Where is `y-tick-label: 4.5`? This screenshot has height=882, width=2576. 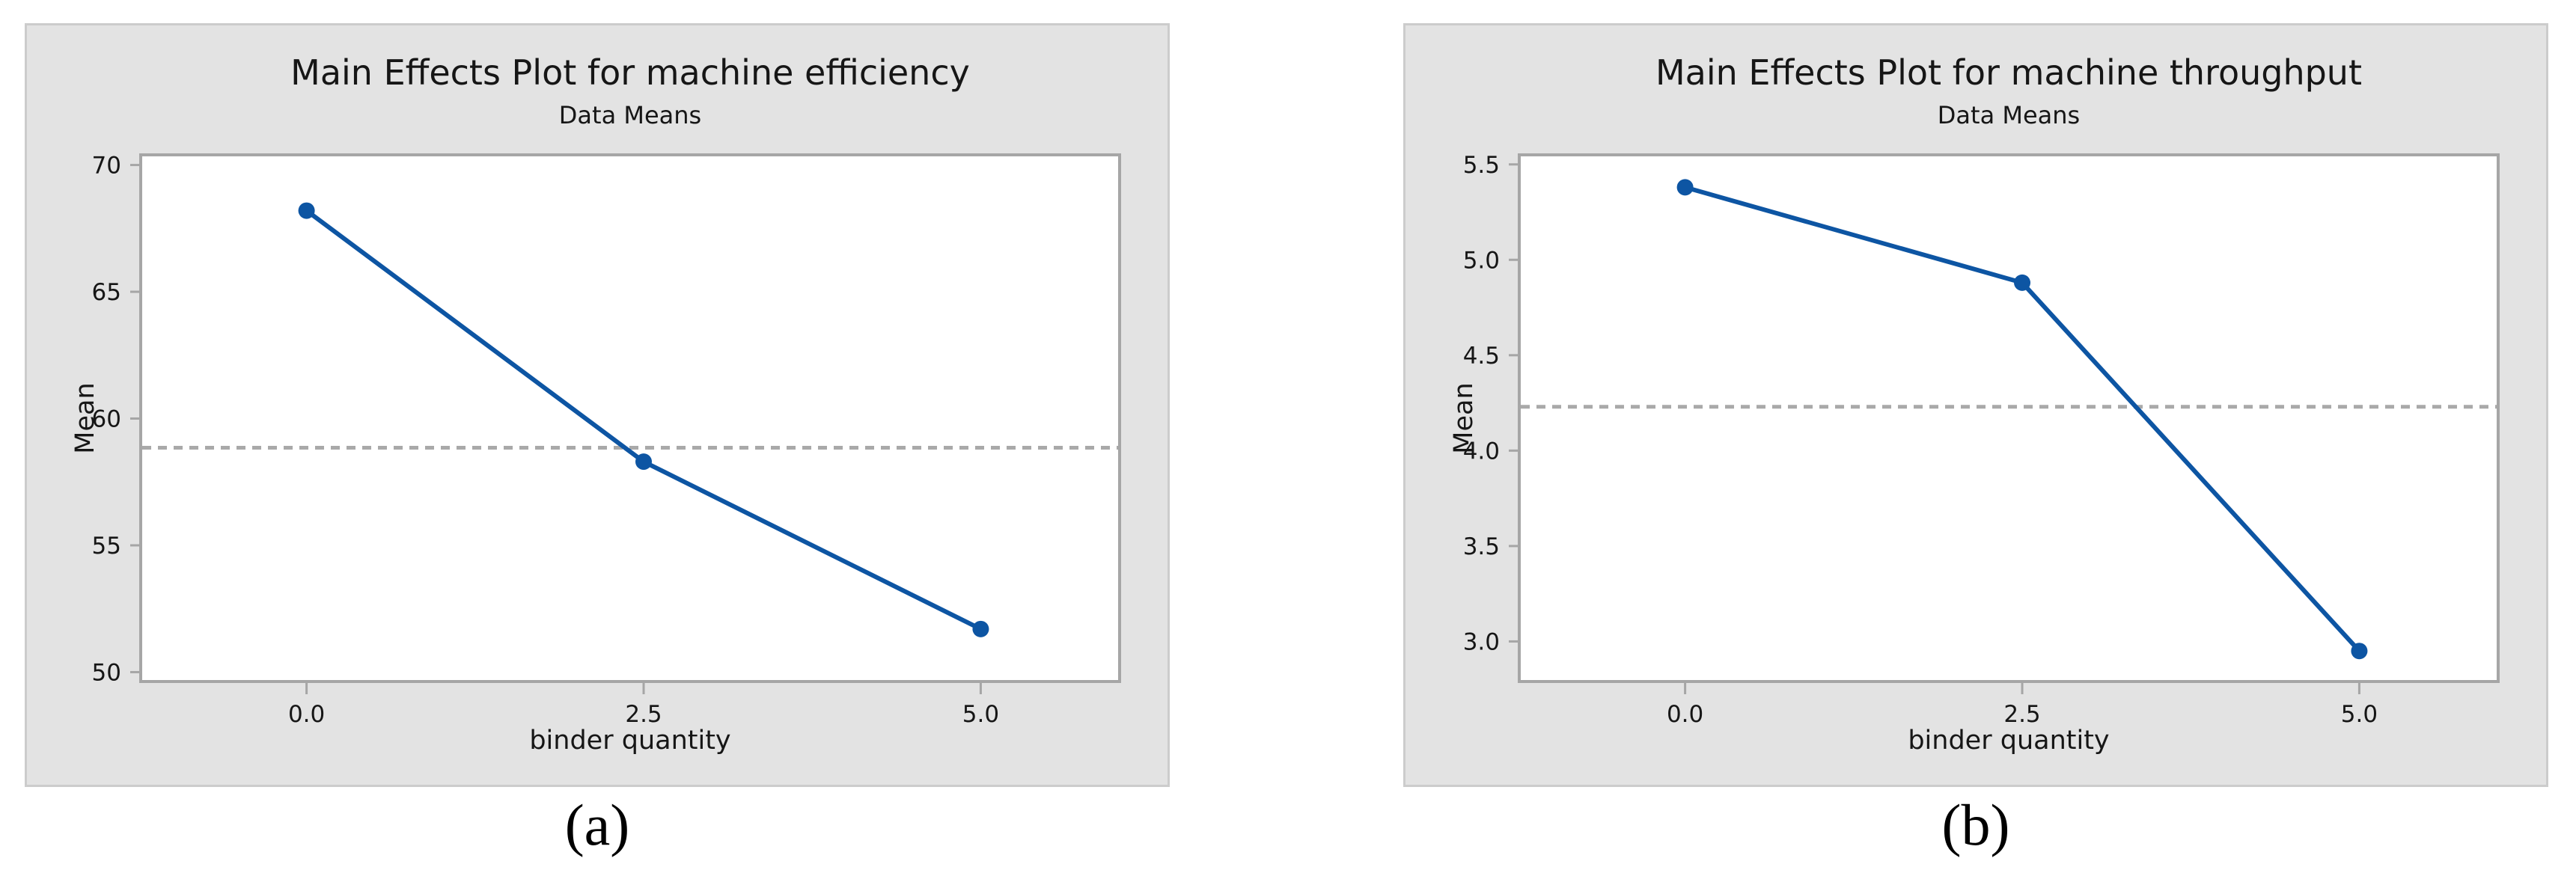
y-tick-label: 4.5 is located at coordinates (1481, 356).